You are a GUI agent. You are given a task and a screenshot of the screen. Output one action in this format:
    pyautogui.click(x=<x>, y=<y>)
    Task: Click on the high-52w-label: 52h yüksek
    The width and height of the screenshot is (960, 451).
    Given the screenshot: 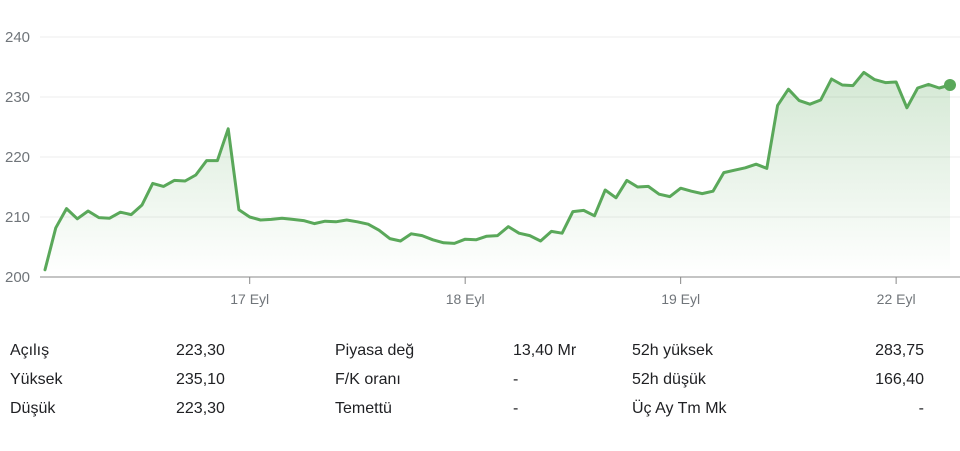 What is the action you would take?
    pyautogui.click(x=672, y=350)
    